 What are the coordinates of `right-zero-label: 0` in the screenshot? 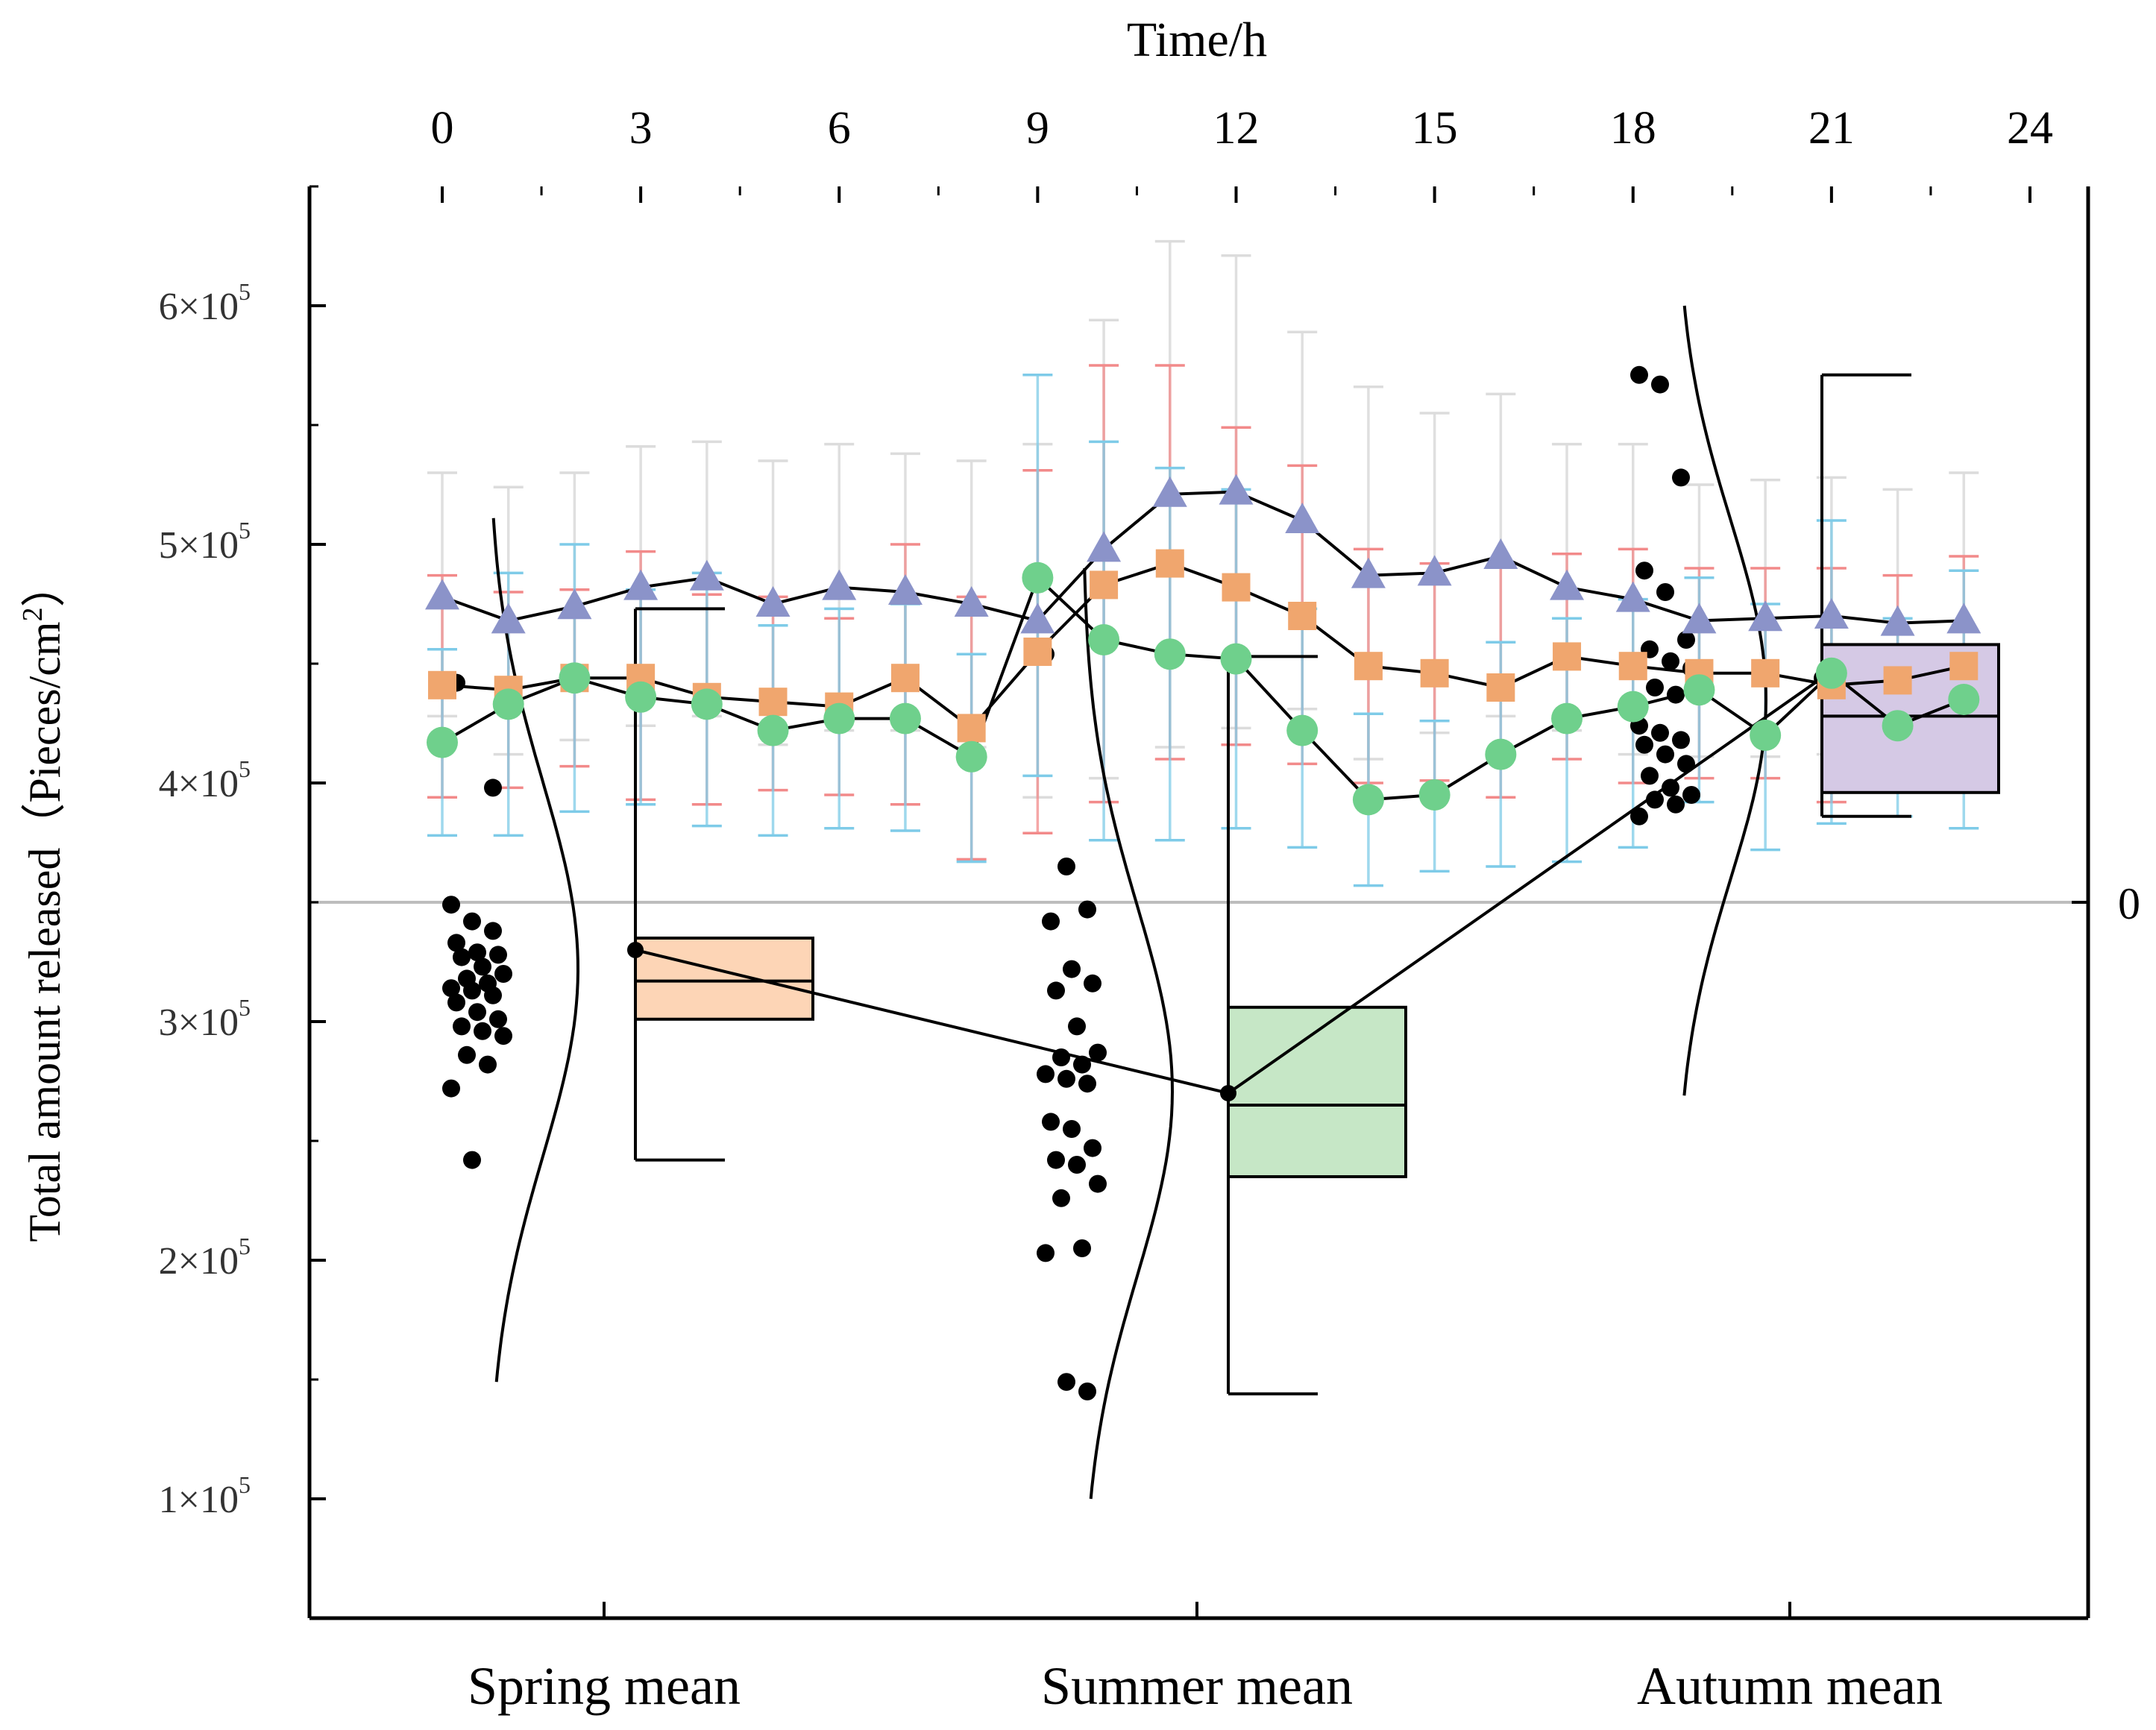 It's located at (2129, 903).